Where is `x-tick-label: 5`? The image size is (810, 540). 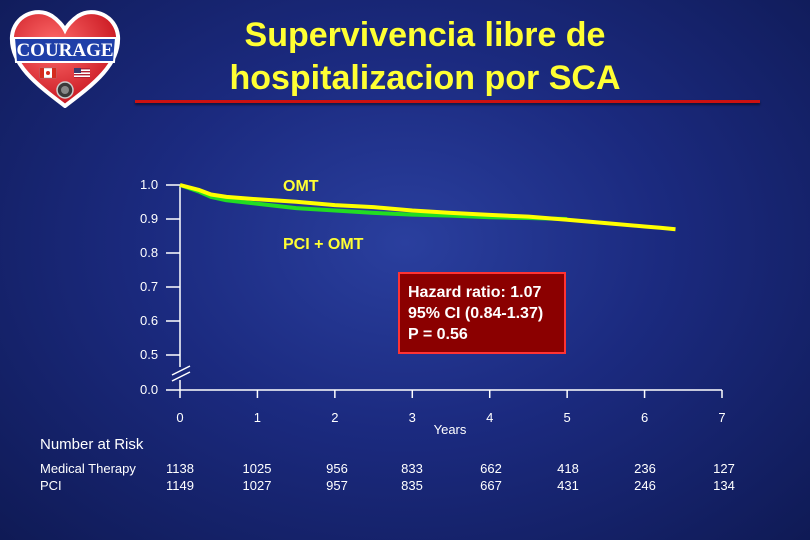
x-tick-label: 5 is located at coordinates (567, 417).